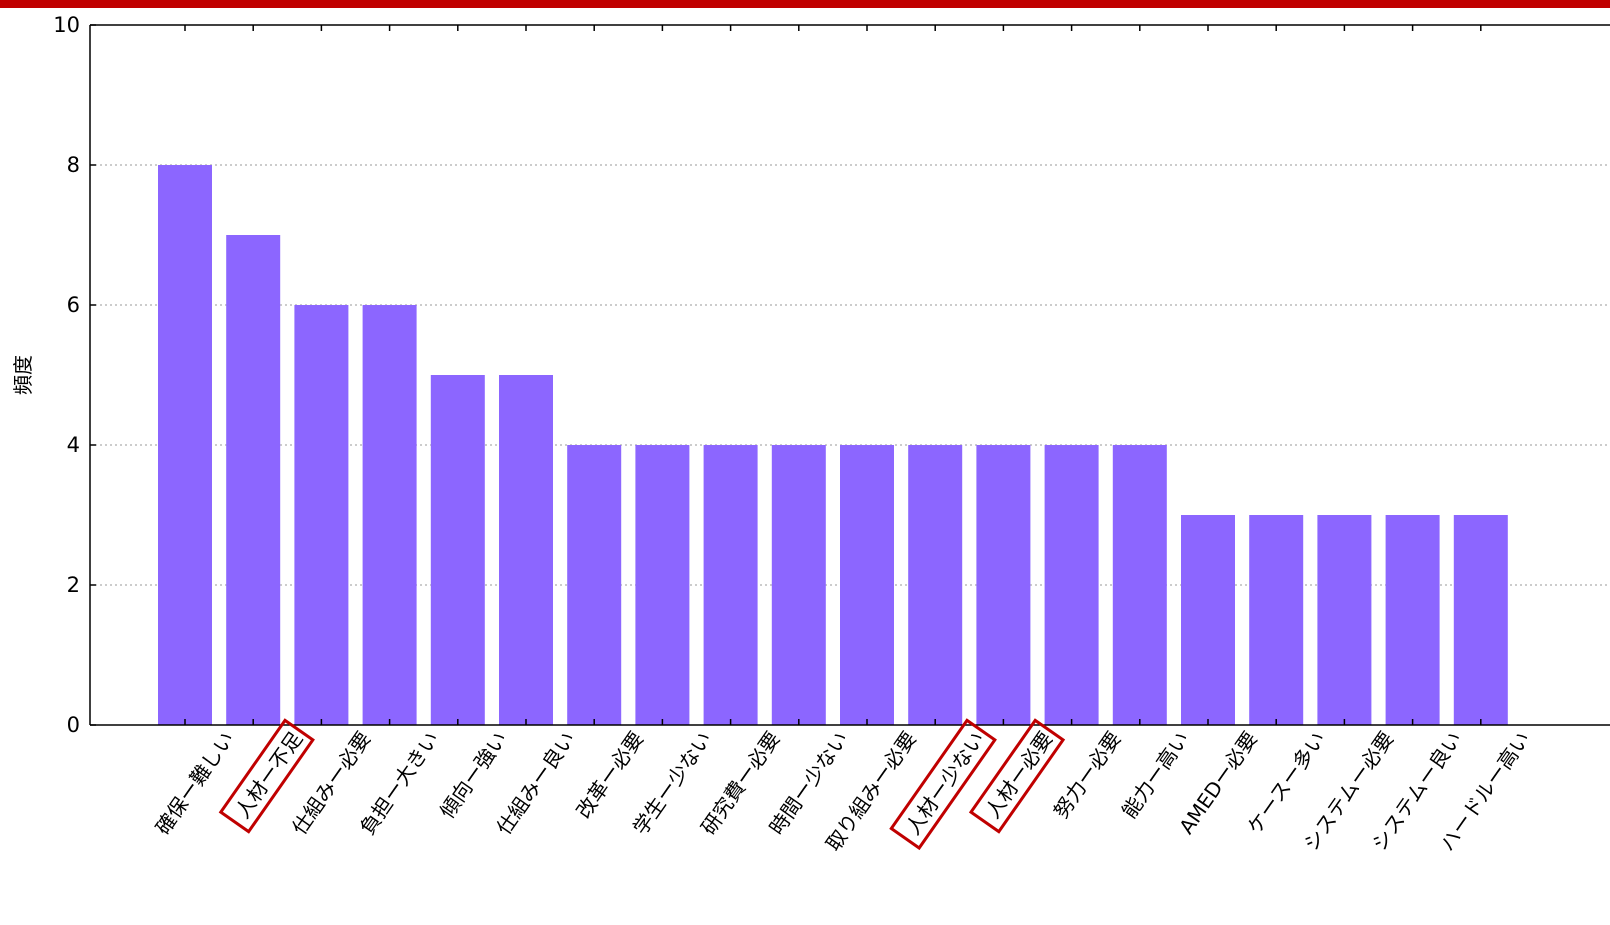  What do you see at coordinates (609, 775) in the screenshot?
I see `x-category-label: 改革ー必要` at bounding box center [609, 775].